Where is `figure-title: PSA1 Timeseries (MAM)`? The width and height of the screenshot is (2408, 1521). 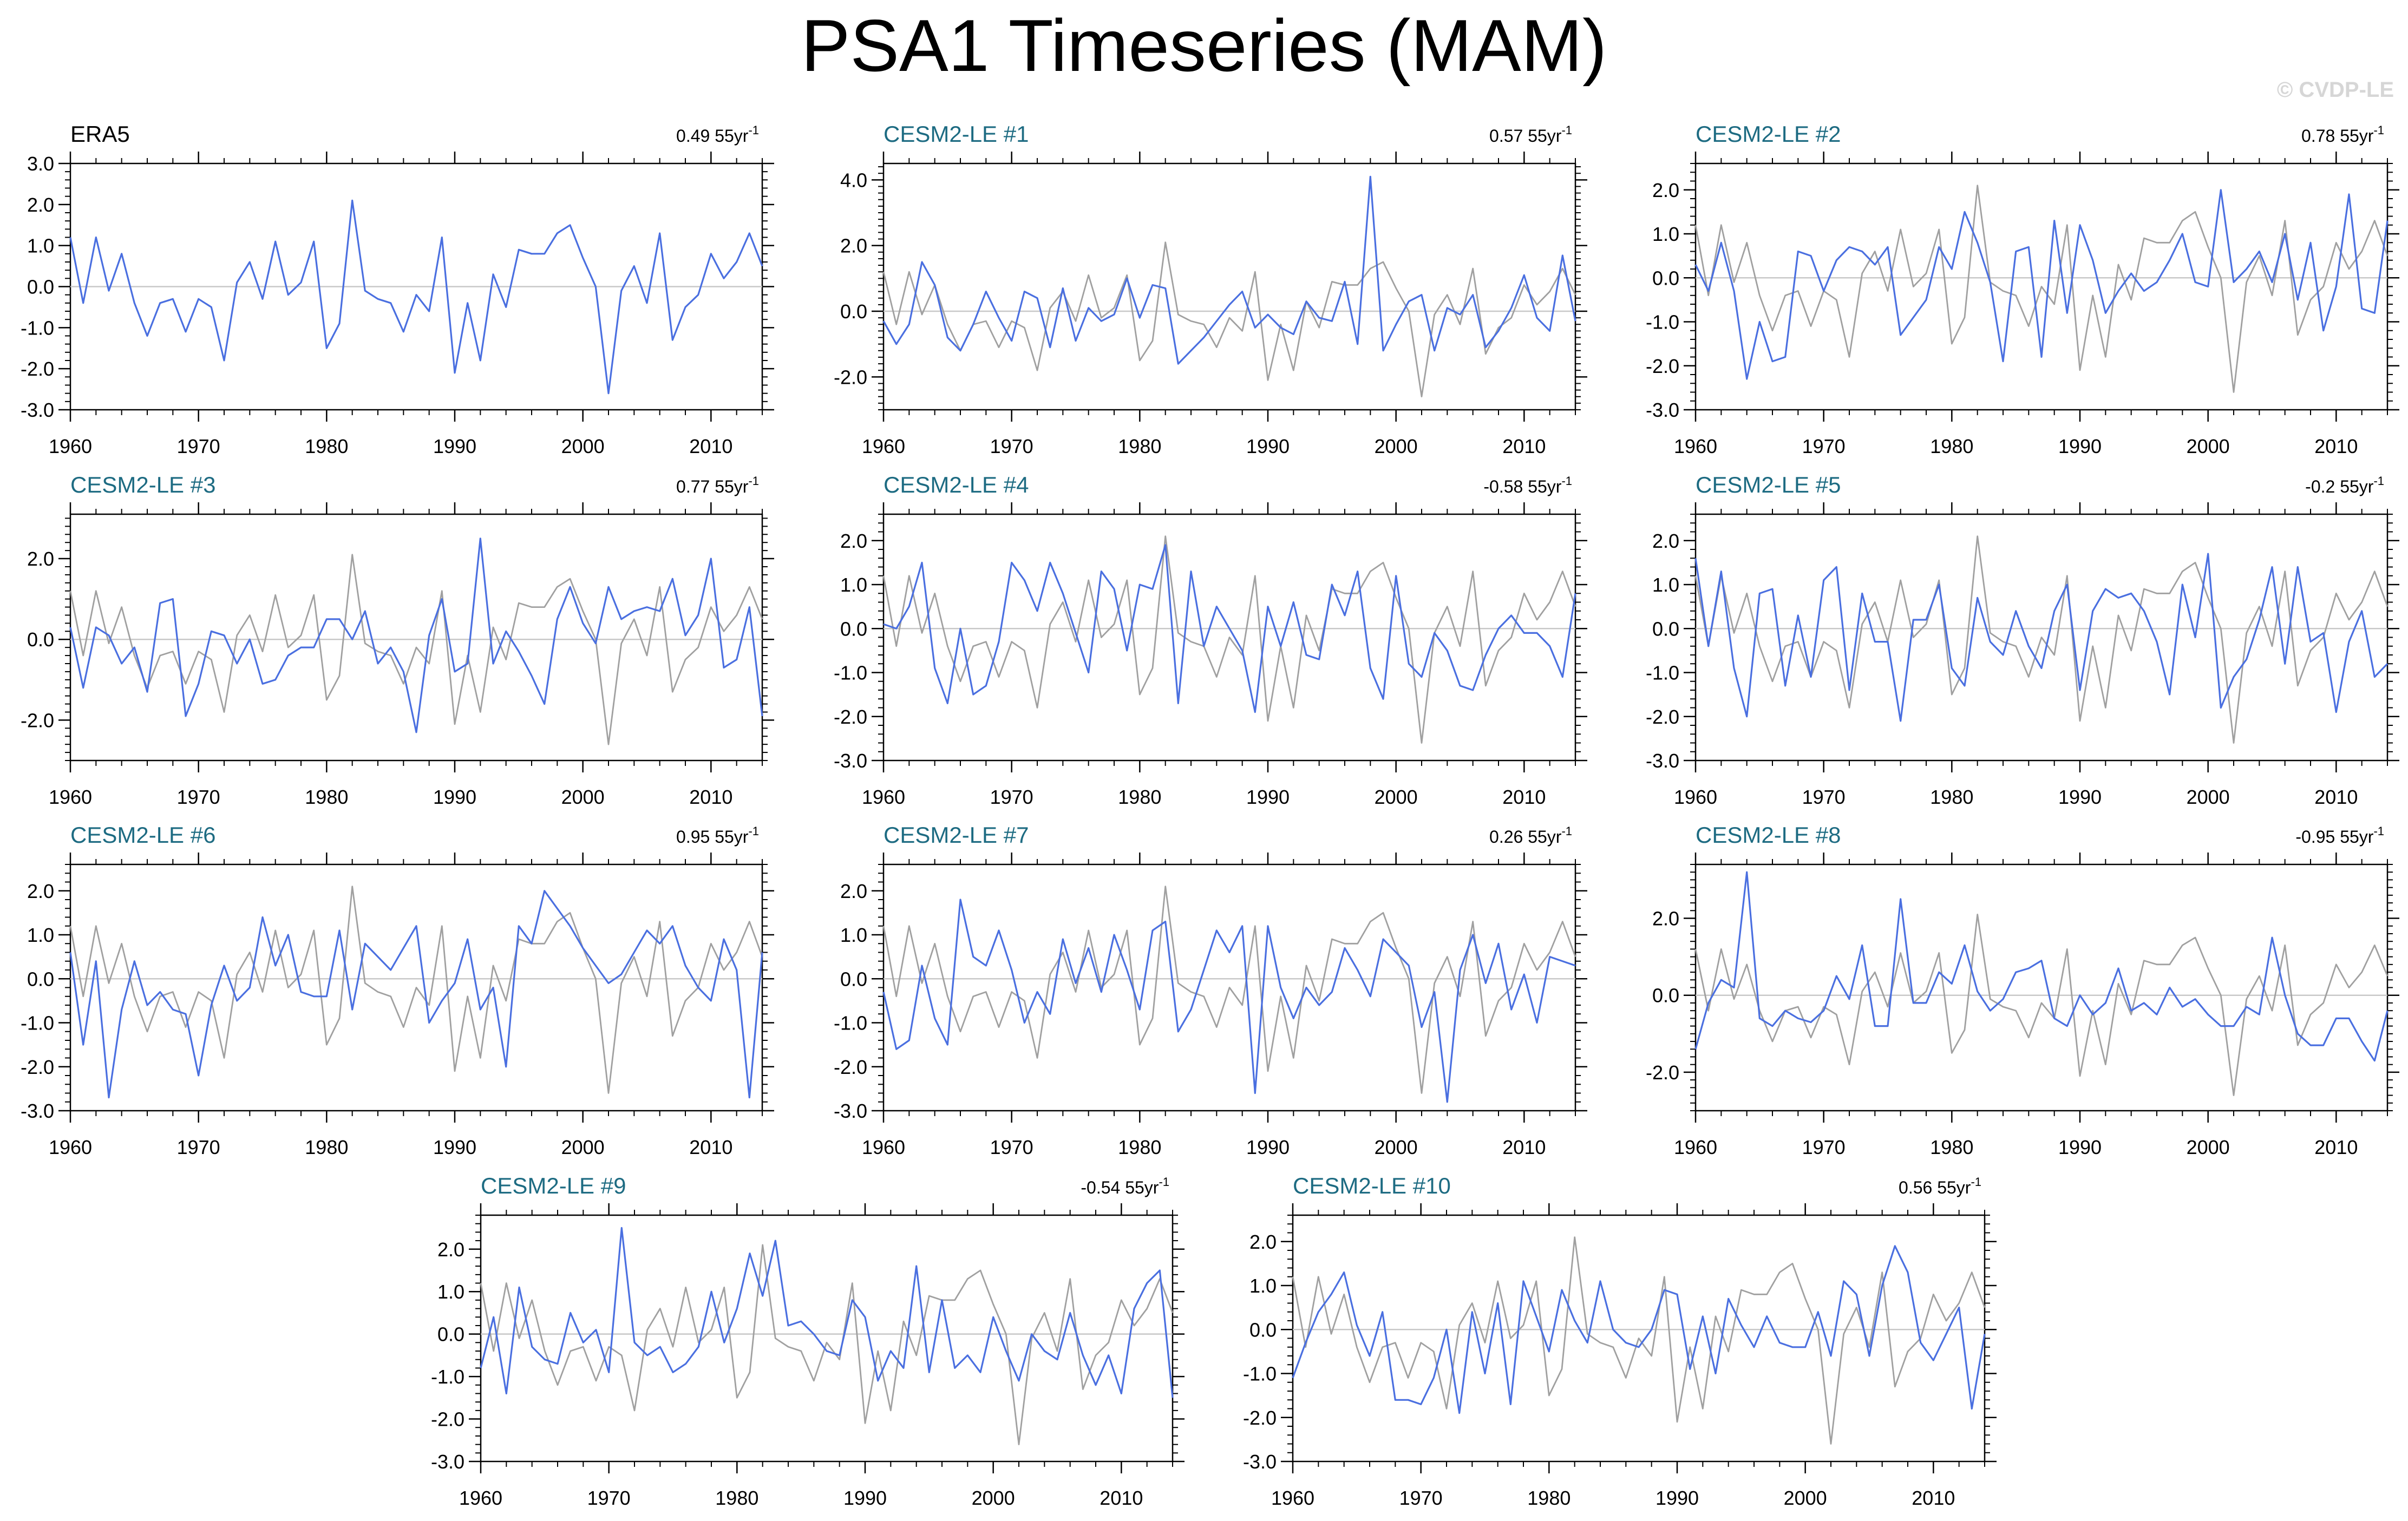 figure-title: PSA1 Timeseries (MAM) is located at coordinates (1204, 45).